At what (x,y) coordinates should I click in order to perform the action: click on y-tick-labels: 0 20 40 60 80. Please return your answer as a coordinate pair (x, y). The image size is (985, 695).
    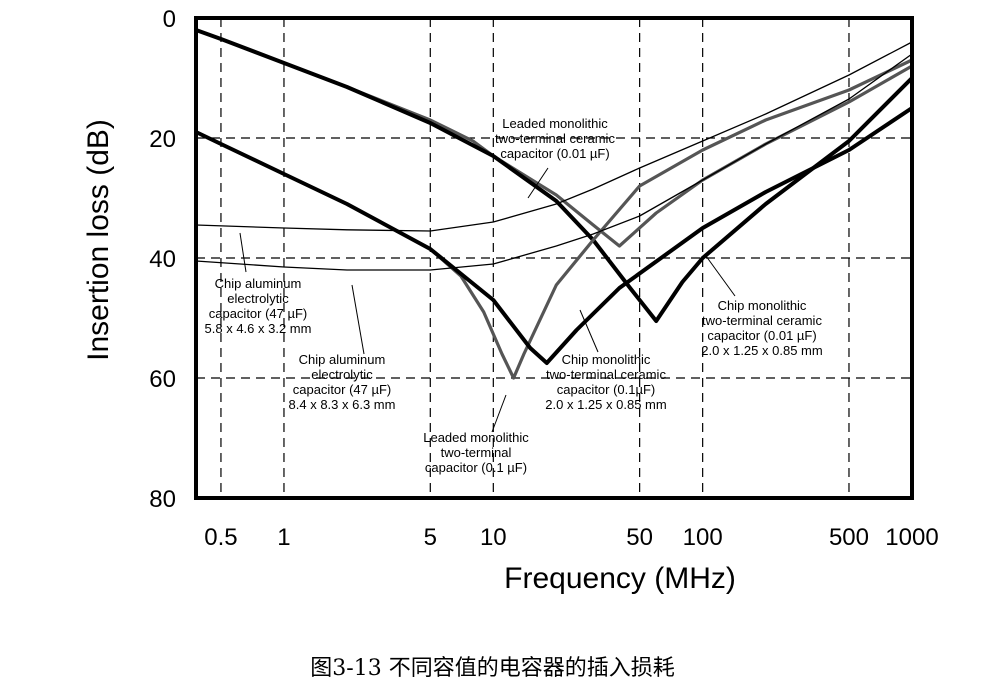
    Looking at the image, I should click on (162, 259).